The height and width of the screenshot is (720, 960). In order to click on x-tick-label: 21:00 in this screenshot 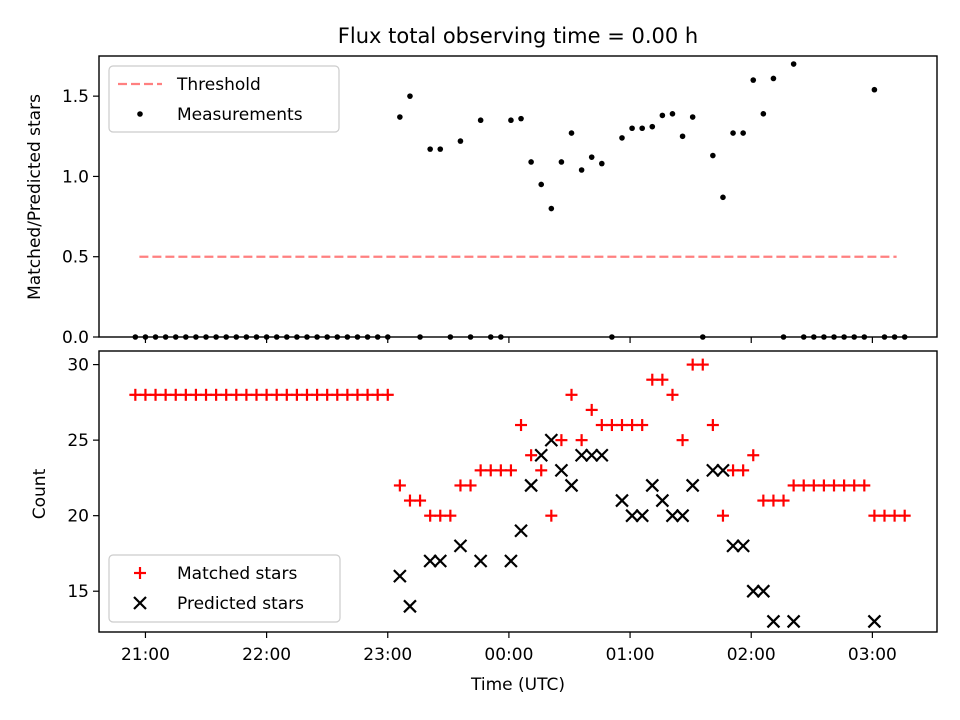, I will do `click(145, 655)`.